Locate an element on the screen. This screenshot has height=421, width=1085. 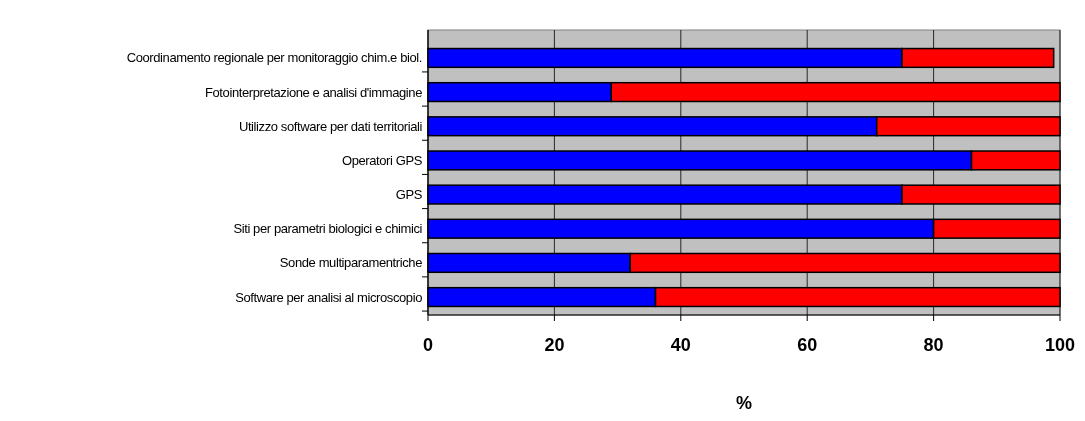
x-tick-label: 20 is located at coordinates (554, 345).